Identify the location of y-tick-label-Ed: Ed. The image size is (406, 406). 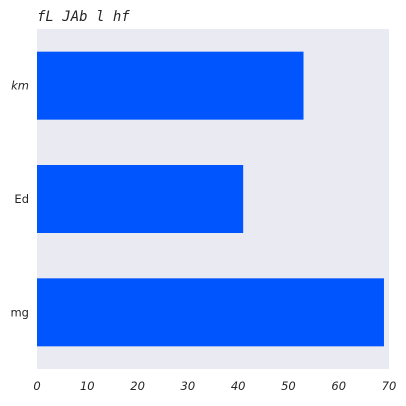
(21, 199).